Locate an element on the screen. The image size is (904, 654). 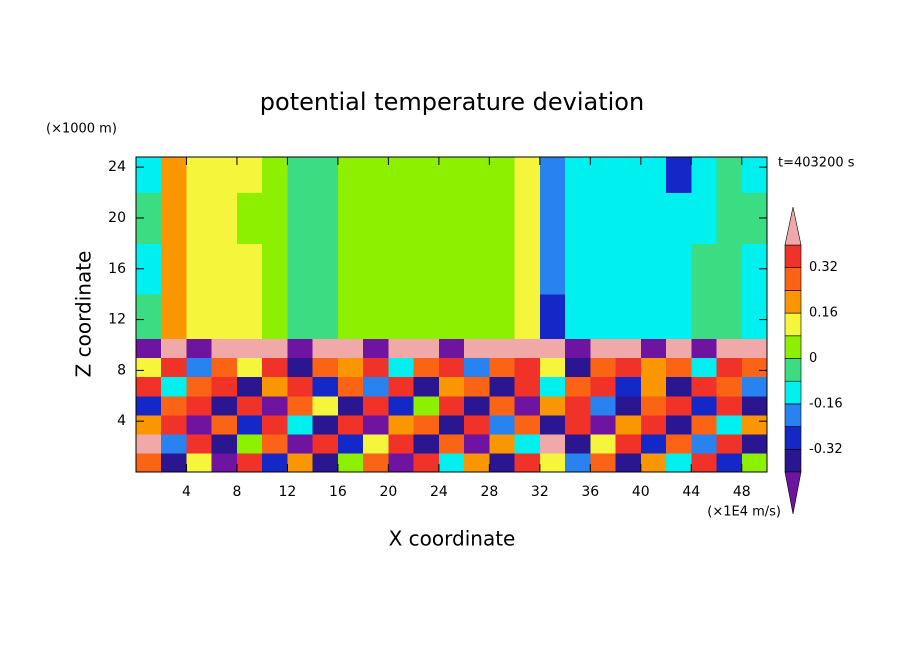
x-tick-label: 40 is located at coordinates (641, 492).